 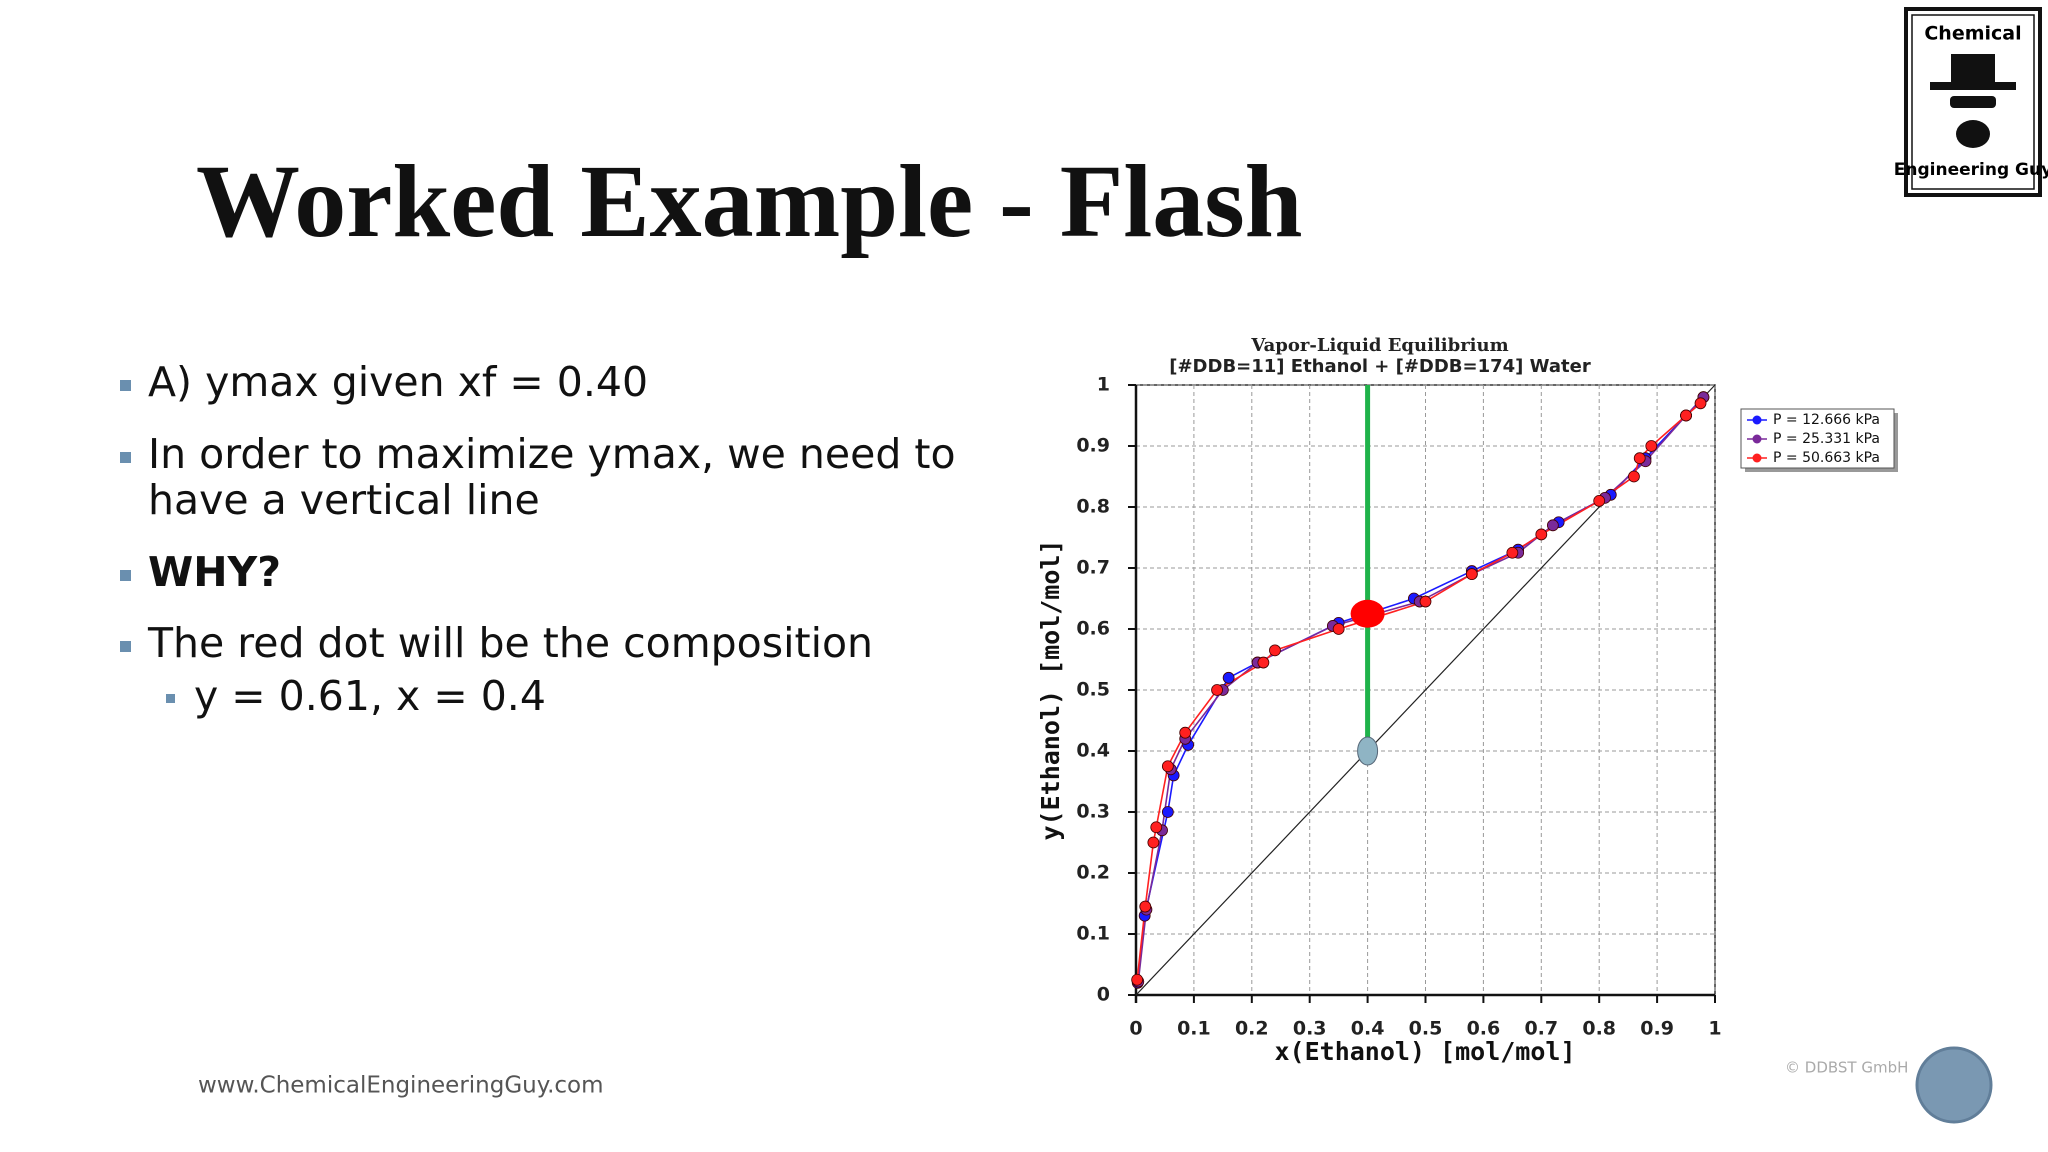 What do you see at coordinates (1368, 751) in the screenshot?
I see `feed-point` at bounding box center [1368, 751].